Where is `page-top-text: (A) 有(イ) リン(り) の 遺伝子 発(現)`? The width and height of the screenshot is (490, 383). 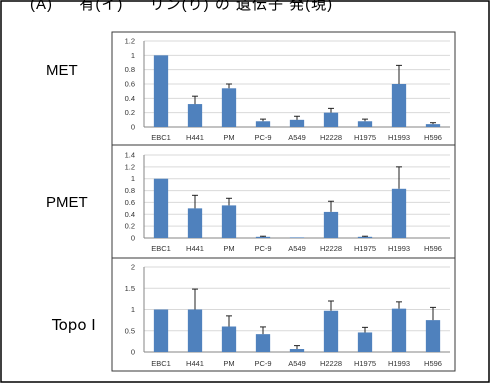
page-top-text: (A) 有(イ) リン(り) の 遺伝子 発(現) is located at coordinates (182, 6).